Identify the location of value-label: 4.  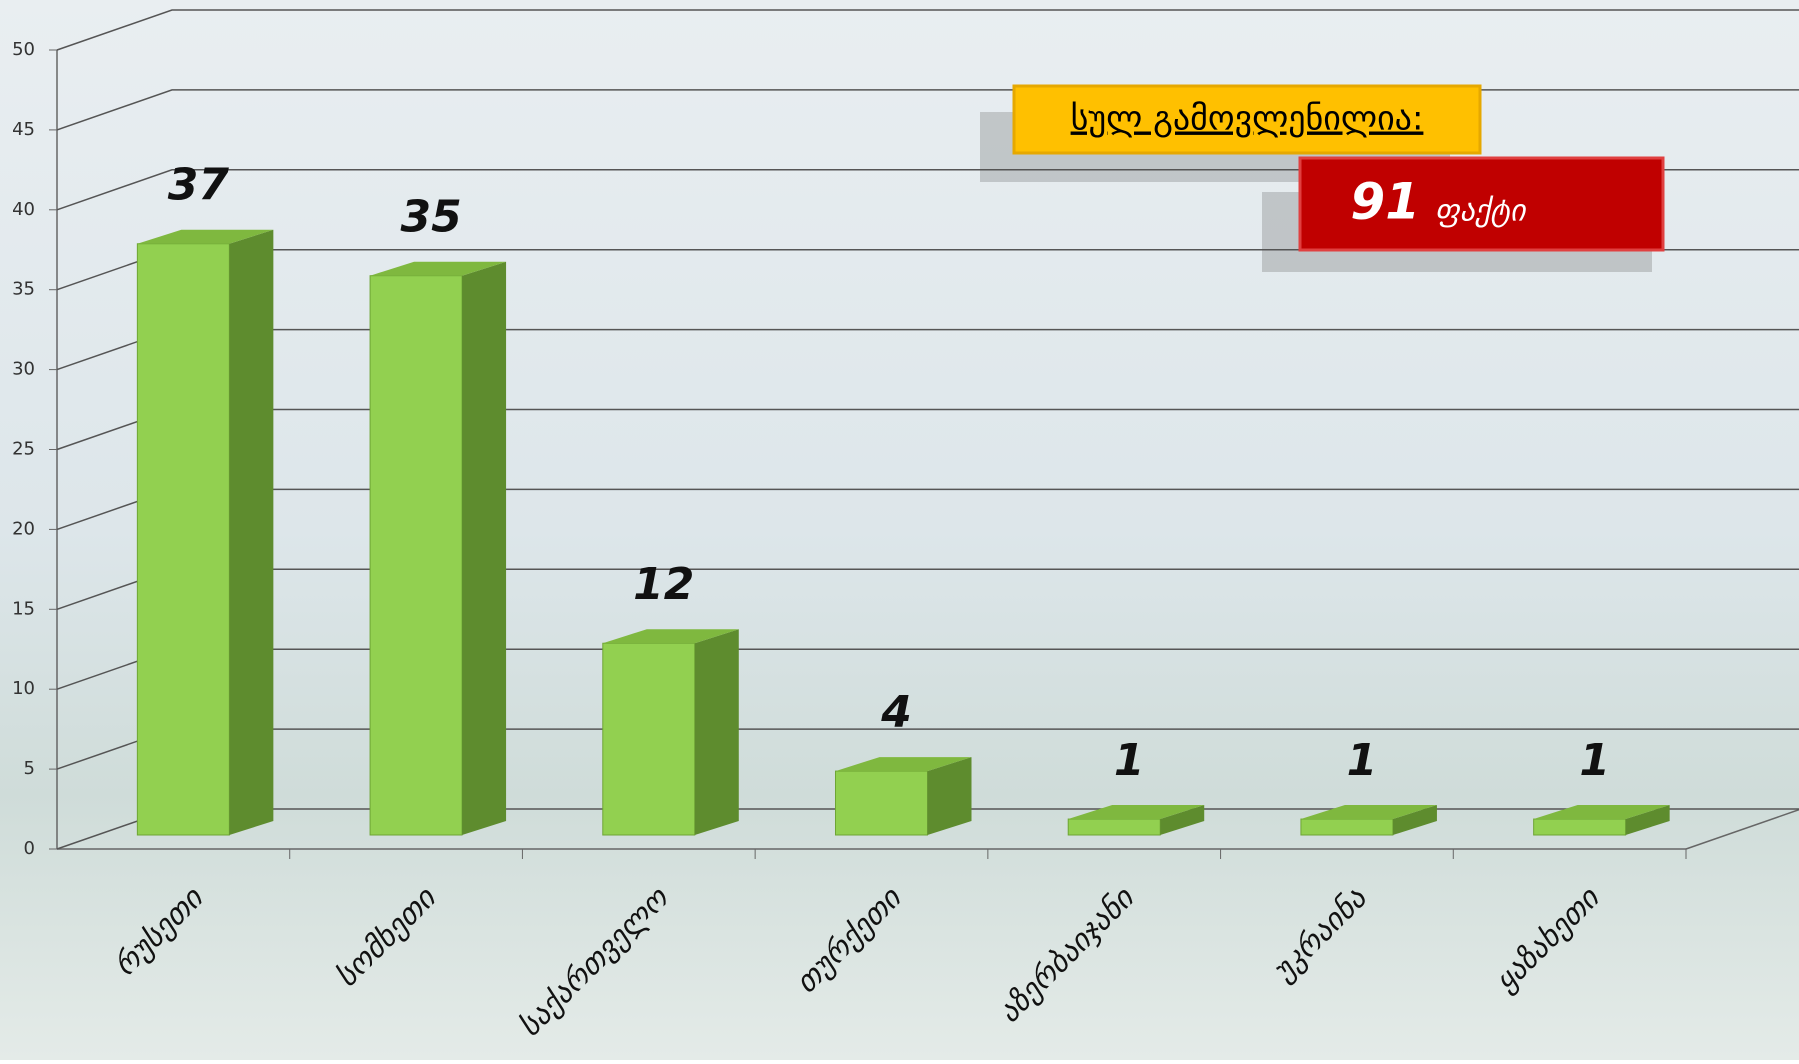
(896, 712).